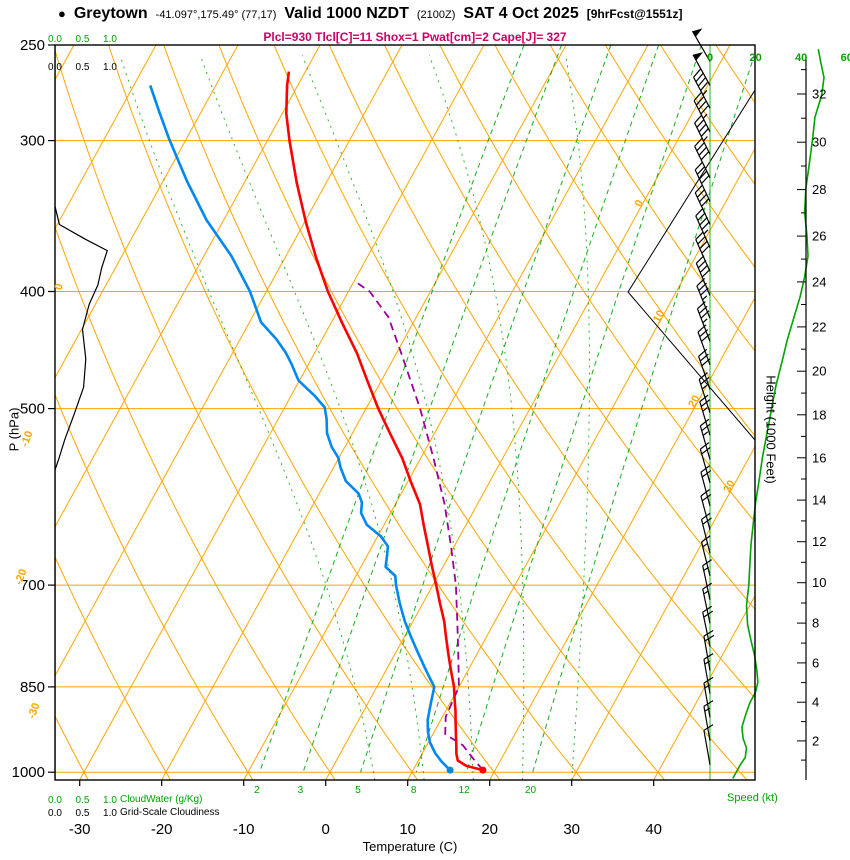  I want to click on isotherm-label: 20, so click(694, 401).